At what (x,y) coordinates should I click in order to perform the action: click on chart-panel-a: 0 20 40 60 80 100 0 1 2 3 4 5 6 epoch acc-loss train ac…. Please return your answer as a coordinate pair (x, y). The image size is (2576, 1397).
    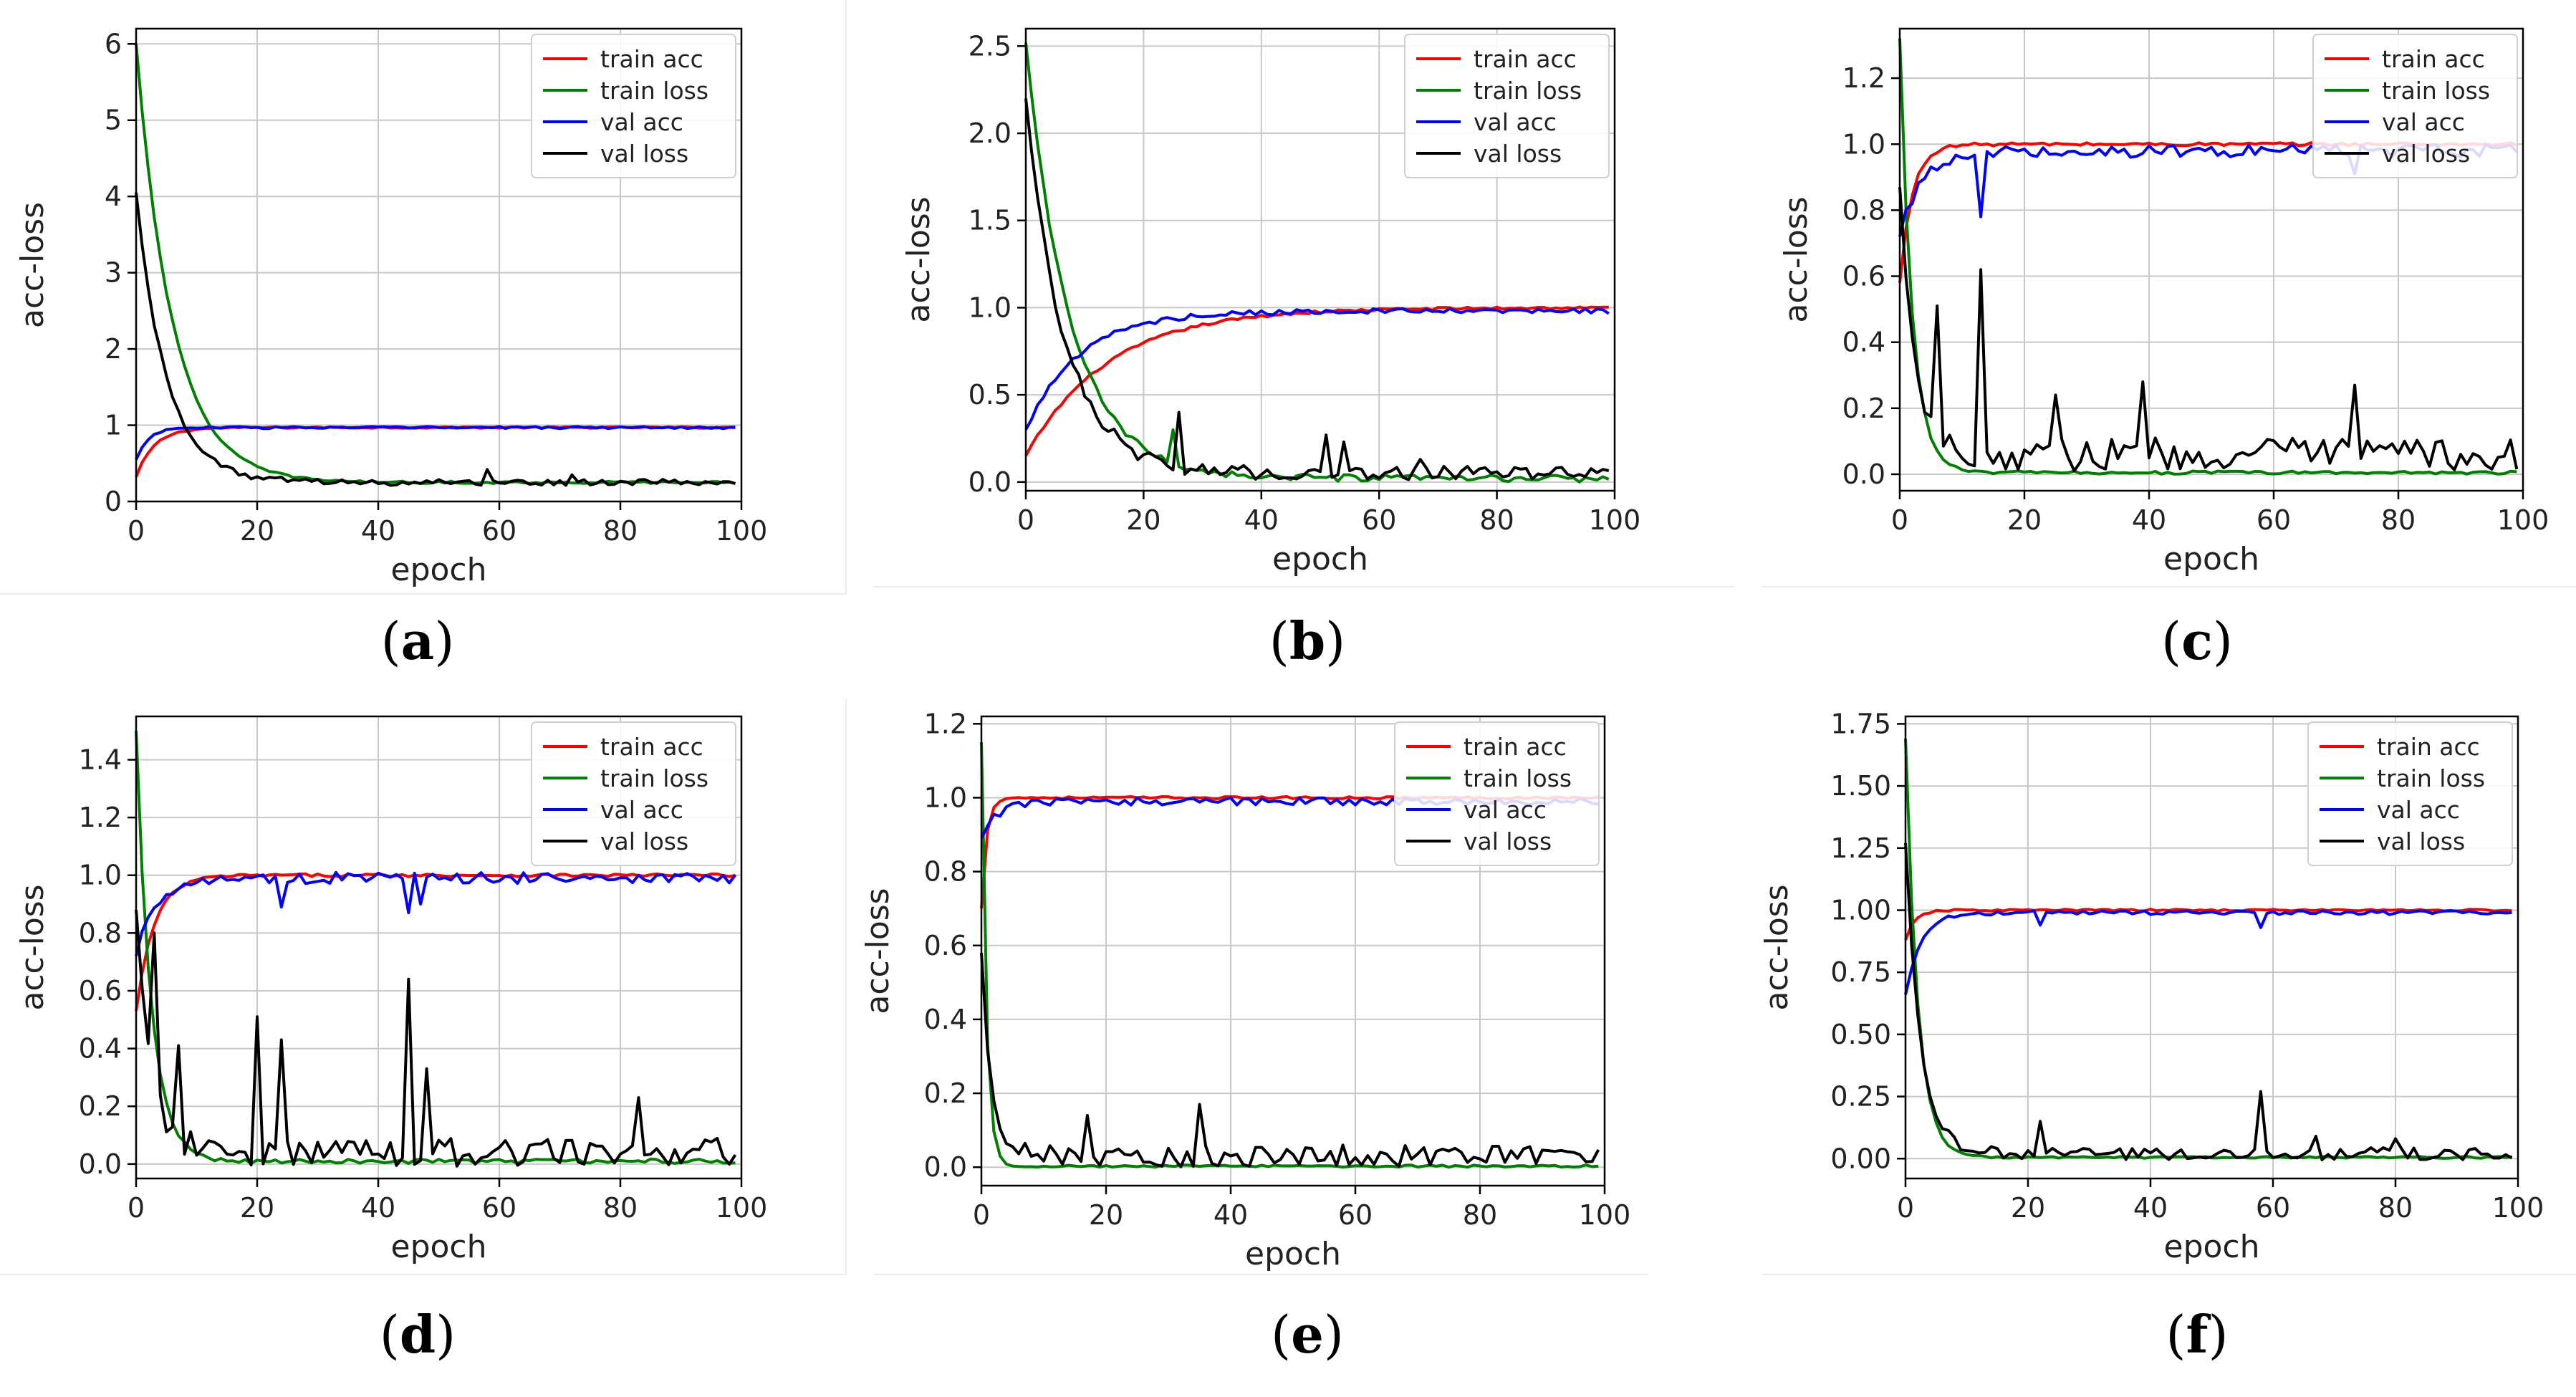
    Looking at the image, I should click on (426, 297).